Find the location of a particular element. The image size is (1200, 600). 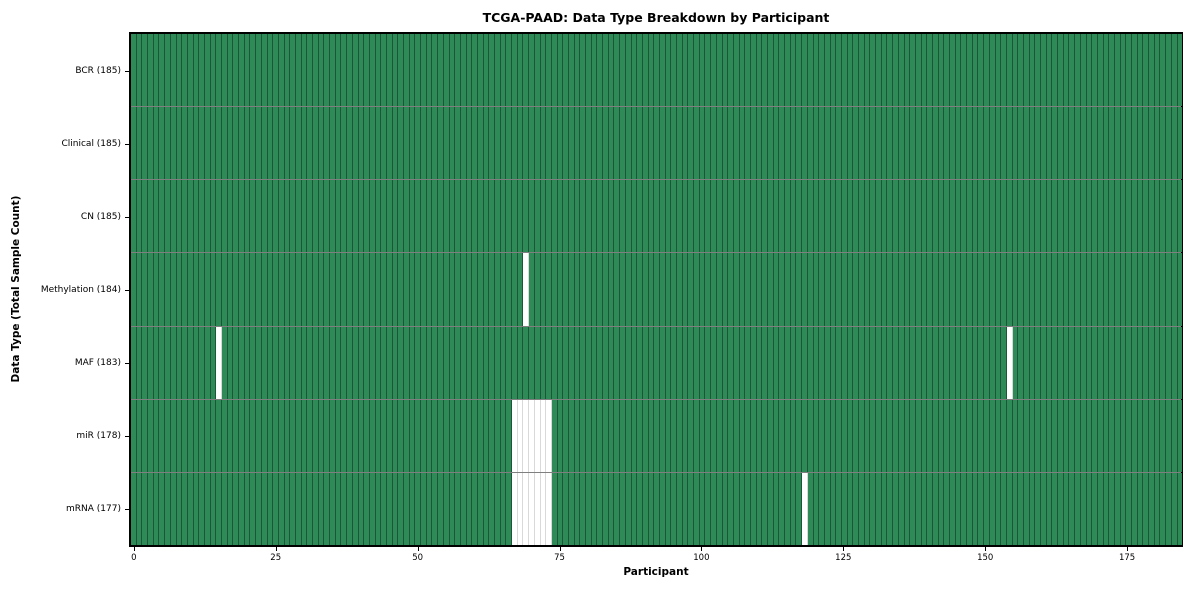

x-tick-label: 75 is located at coordinates (559, 558).